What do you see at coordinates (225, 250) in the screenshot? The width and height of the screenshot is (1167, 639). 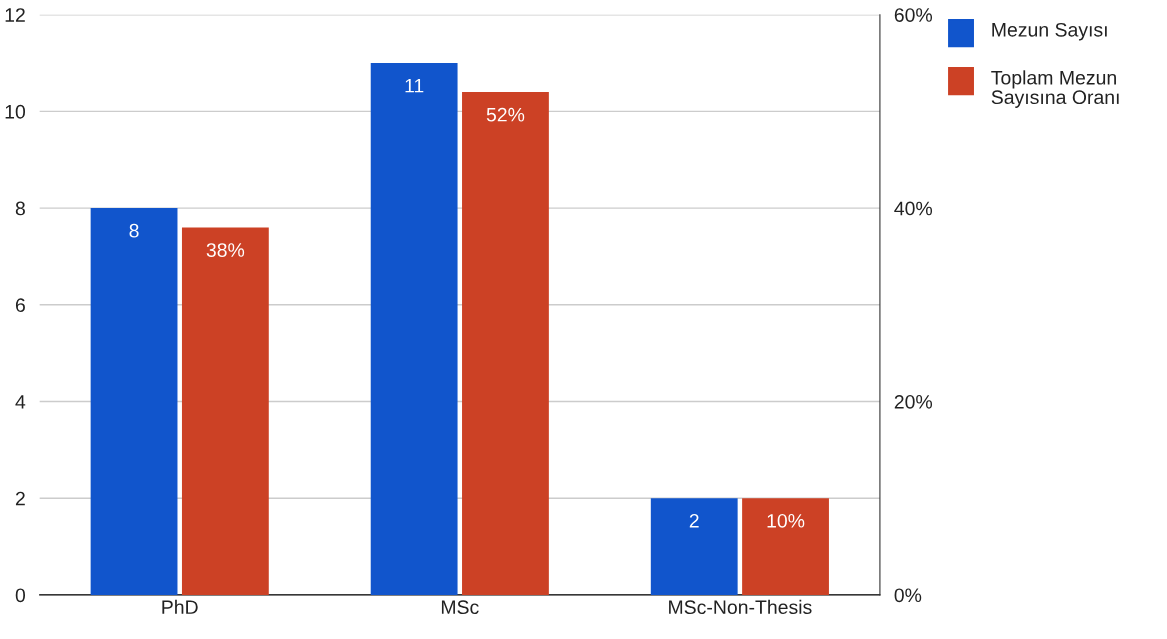 I see `data-label: 38%` at bounding box center [225, 250].